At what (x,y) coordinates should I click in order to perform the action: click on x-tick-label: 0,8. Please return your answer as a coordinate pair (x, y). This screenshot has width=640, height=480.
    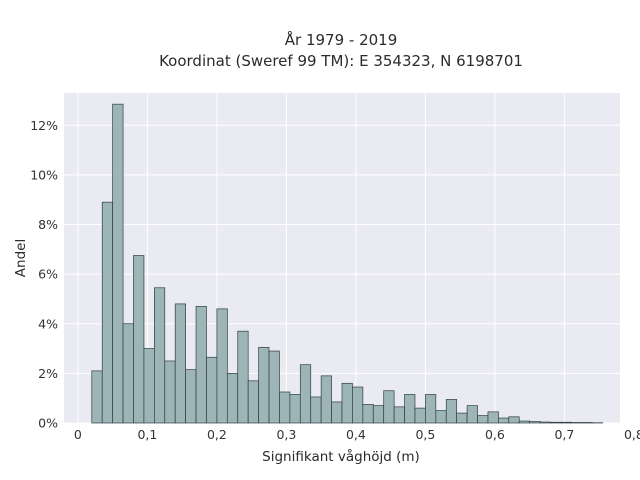
    Looking at the image, I should click on (632, 434).